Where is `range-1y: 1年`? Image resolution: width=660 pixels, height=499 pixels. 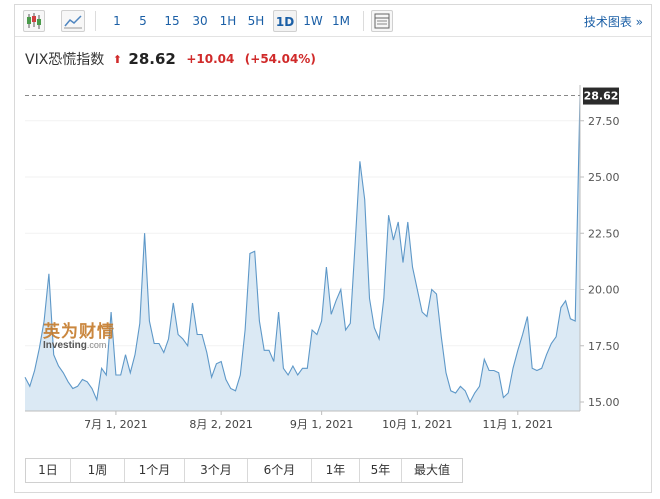
range-1y: 1年 is located at coordinates (336, 470).